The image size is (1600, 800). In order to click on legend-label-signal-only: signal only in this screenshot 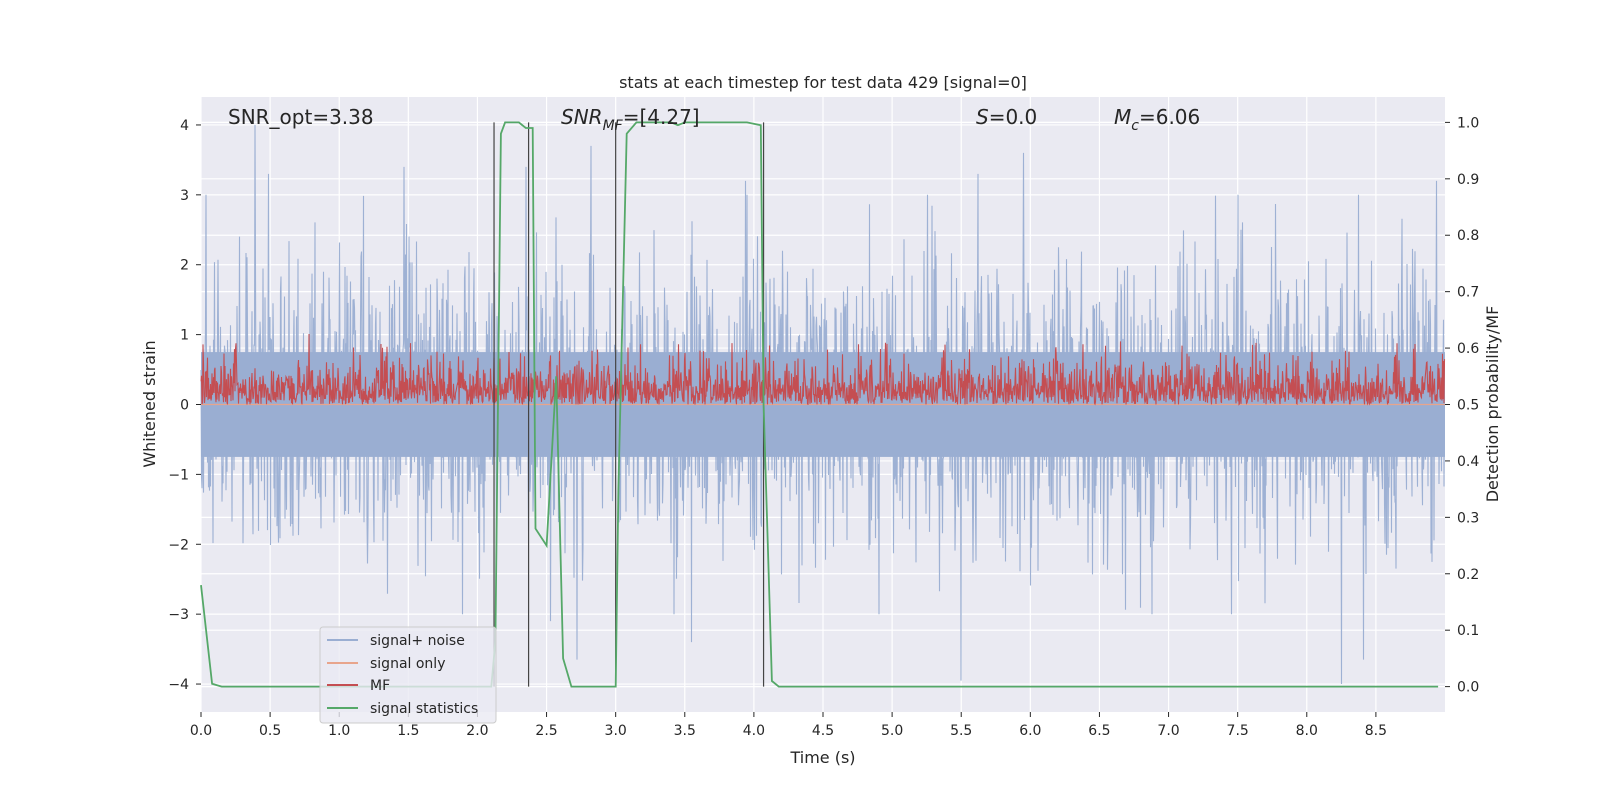, I will do `click(407, 664)`.